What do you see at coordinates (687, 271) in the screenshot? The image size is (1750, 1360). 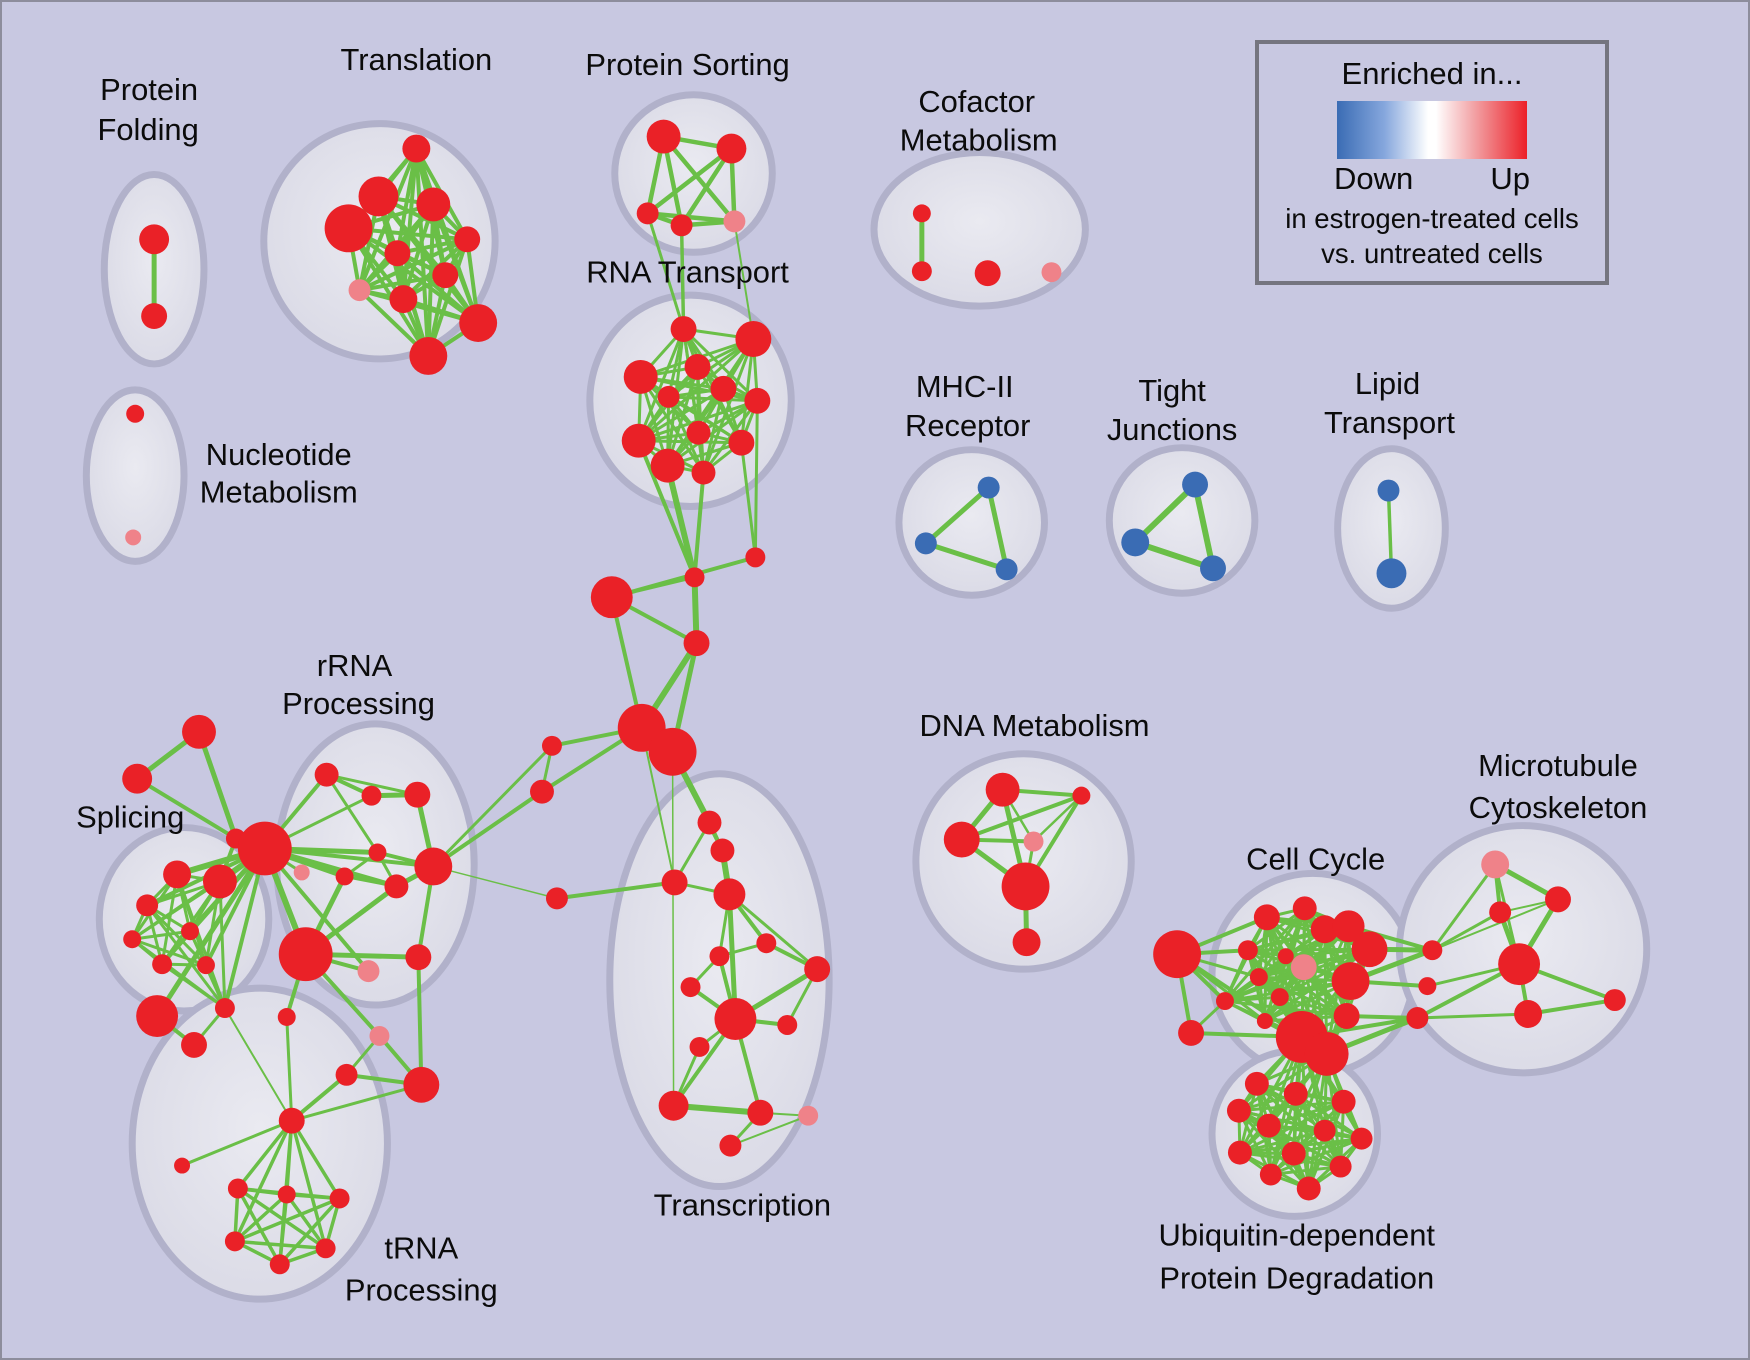 I see `cluster-label-6: RNA Transport` at bounding box center [687, 271].